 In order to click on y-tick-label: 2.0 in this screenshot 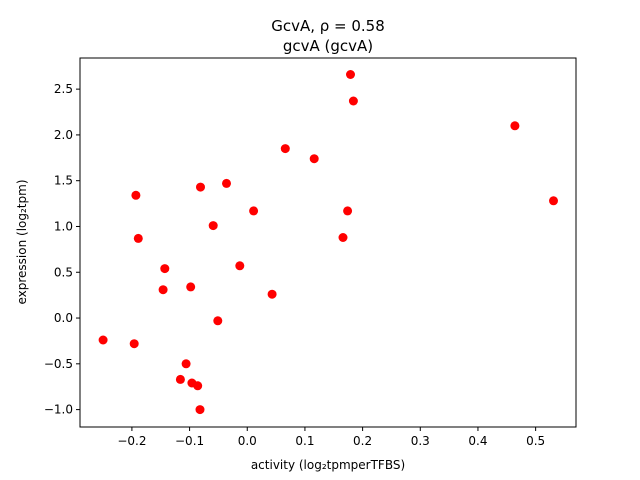, I will do `click(63, 135)`.